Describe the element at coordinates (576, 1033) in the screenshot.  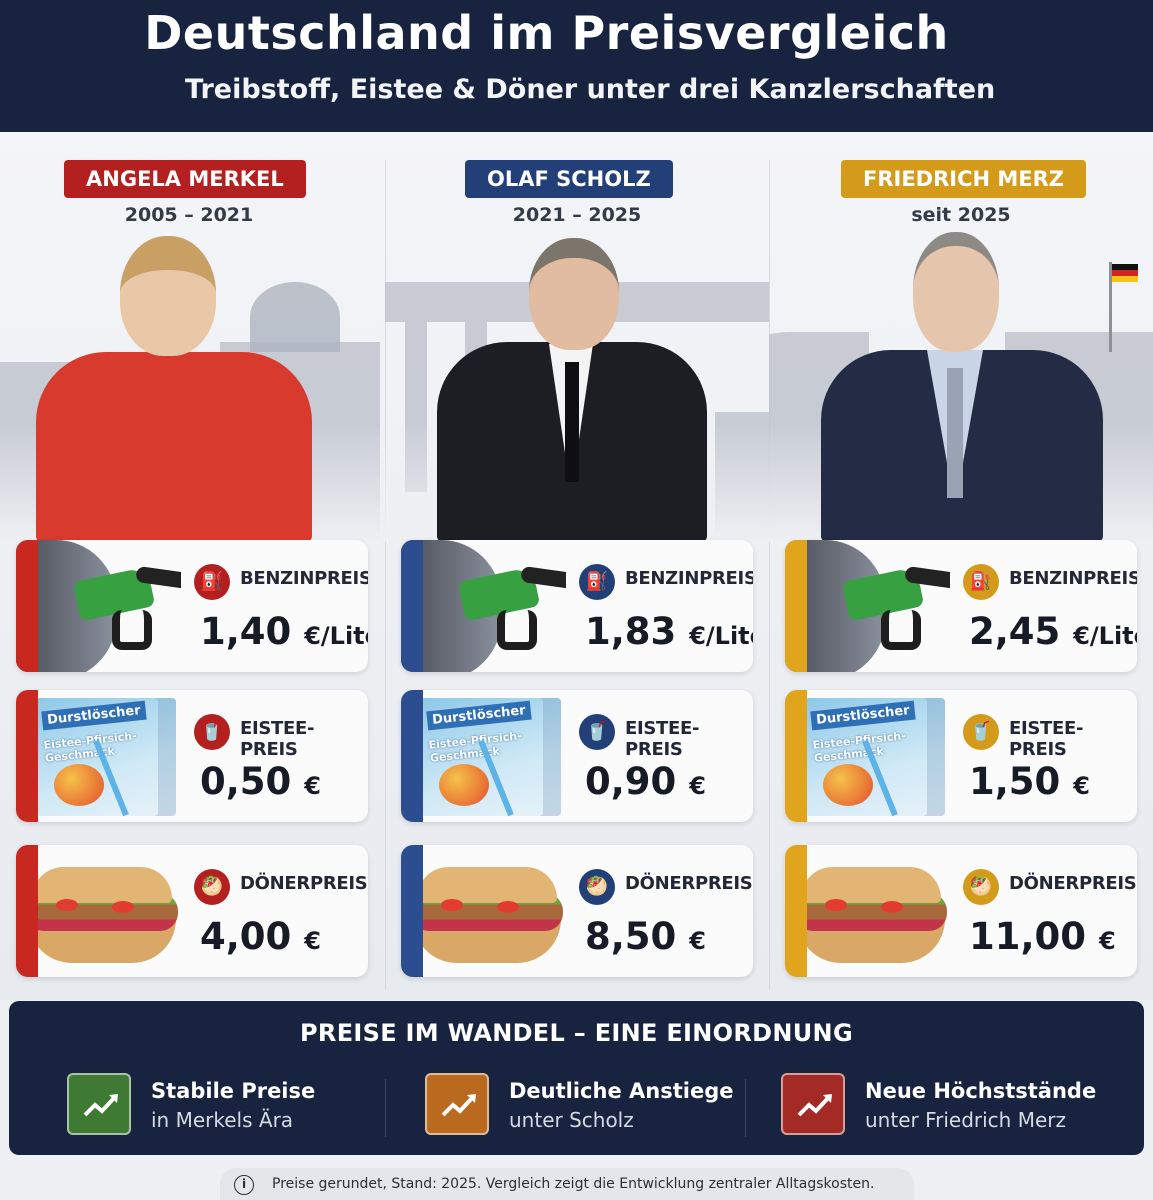
I see `summary-title: PREISE IM WANDEL – EINE EINORDNUNG` at that location.